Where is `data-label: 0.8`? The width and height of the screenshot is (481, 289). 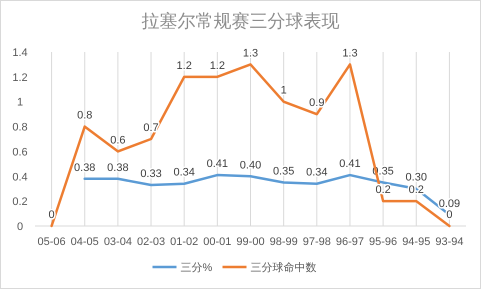 data-label: 0.8 is located at coordinates (84, 116).